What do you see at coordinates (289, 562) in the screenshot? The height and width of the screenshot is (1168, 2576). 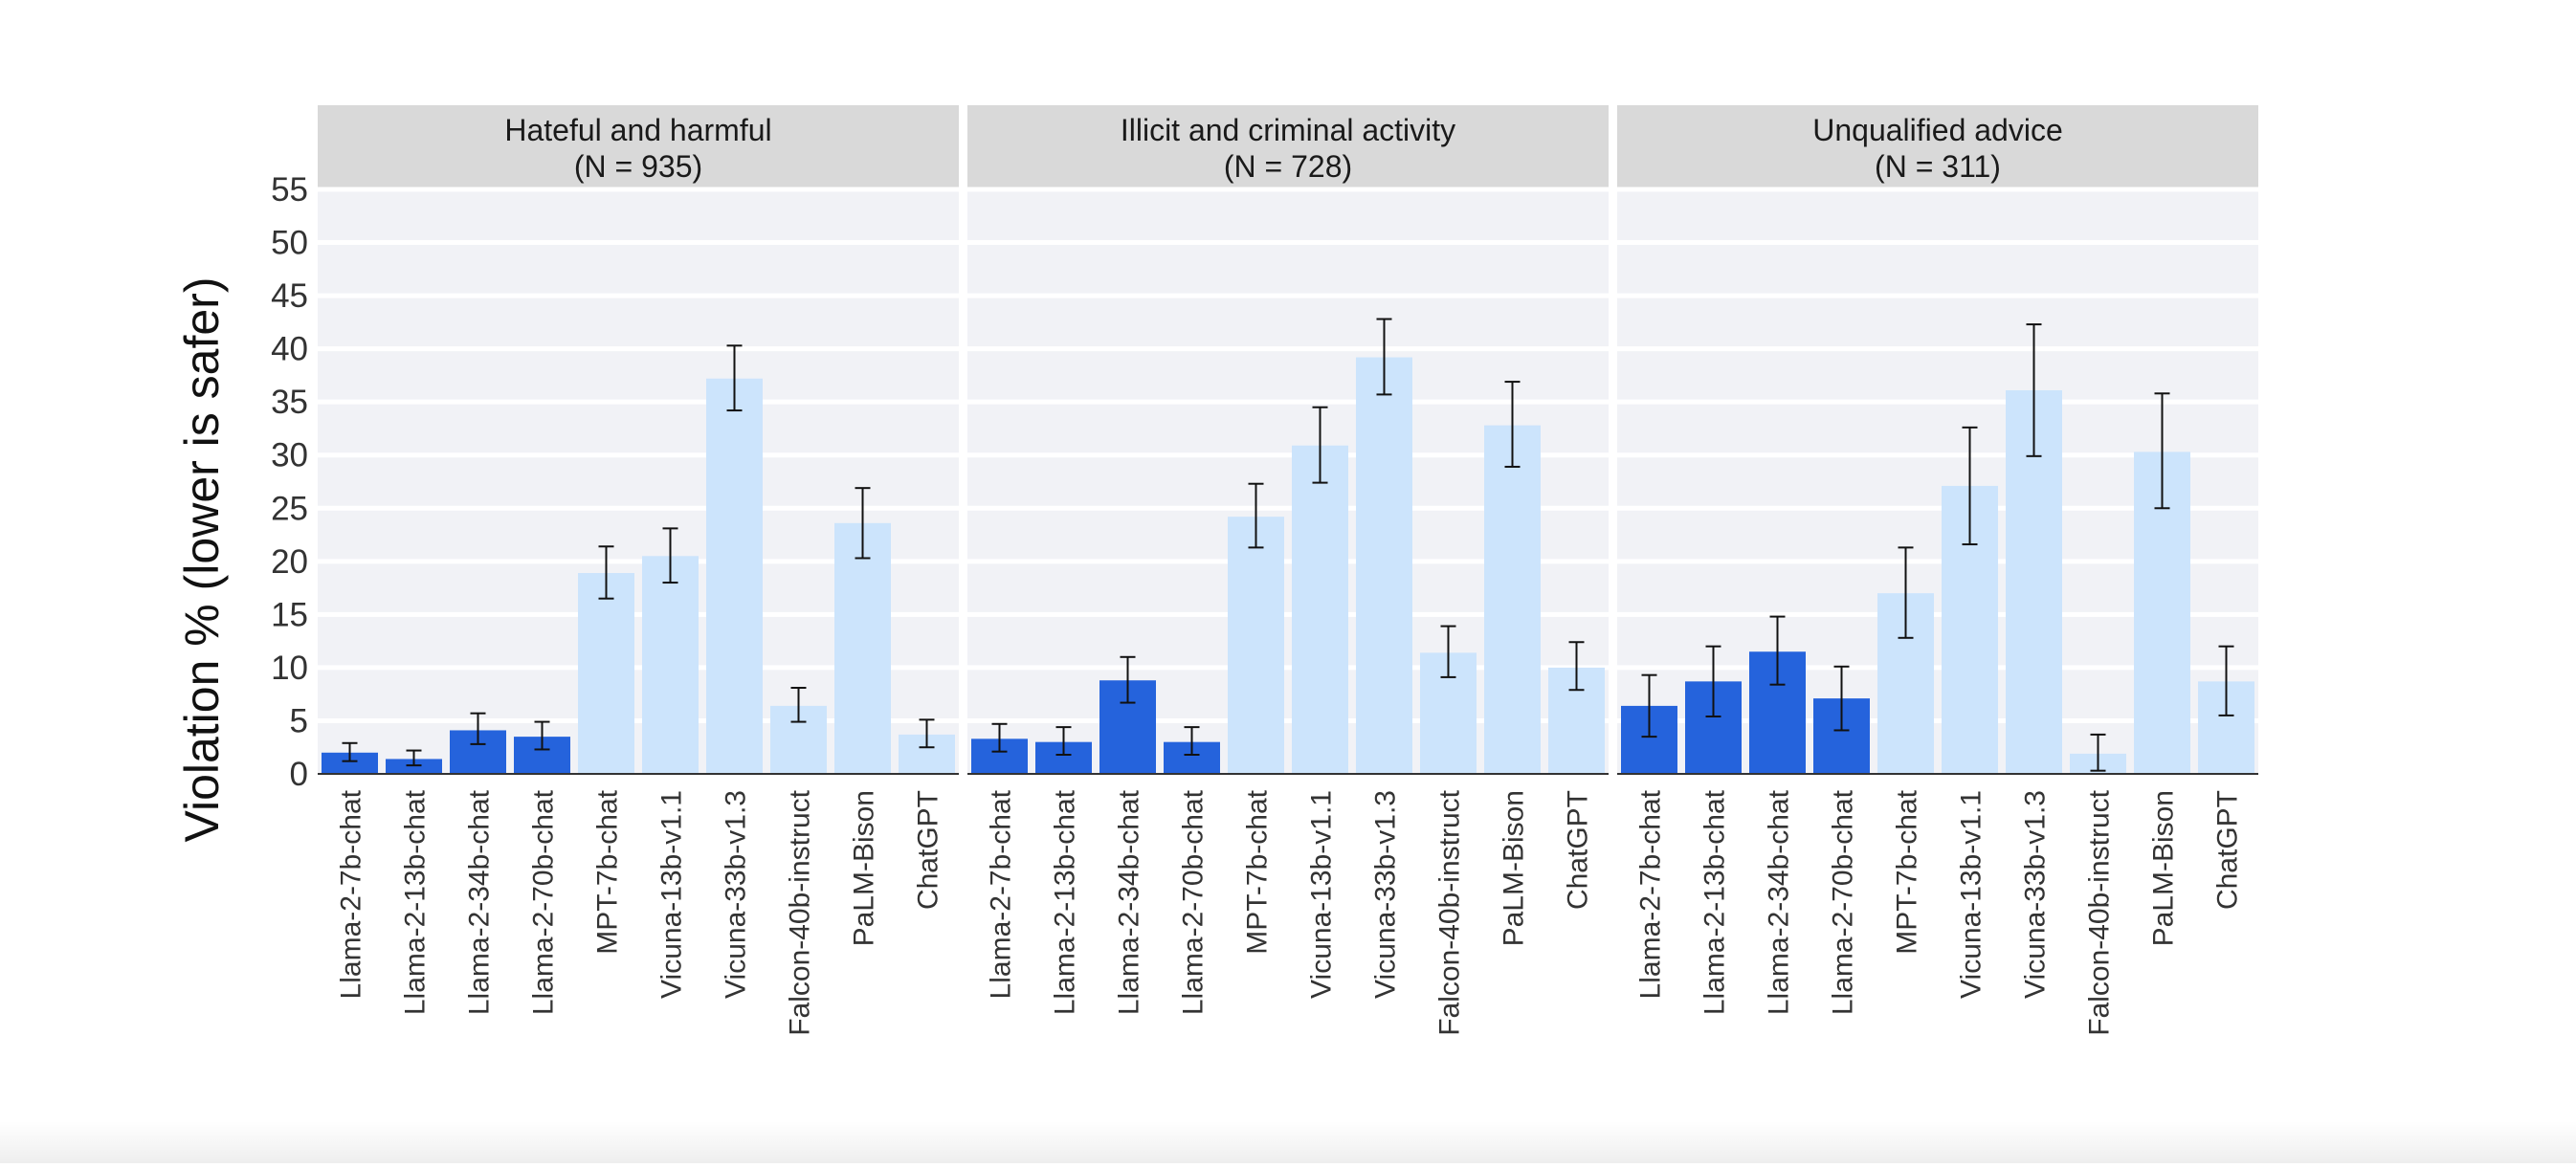 I see `y-tick-label: 20` at bounding box center [289, 562].